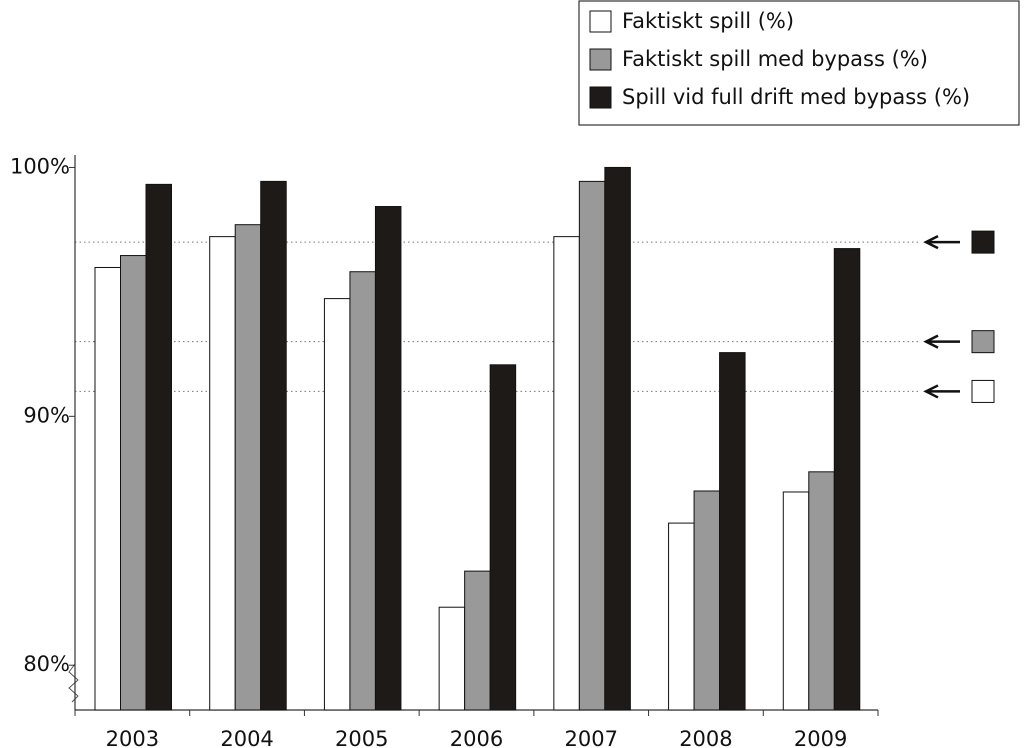 The width and height of the screenshot is (1024, 748). I want to click on legend-box, so click(799, 63).